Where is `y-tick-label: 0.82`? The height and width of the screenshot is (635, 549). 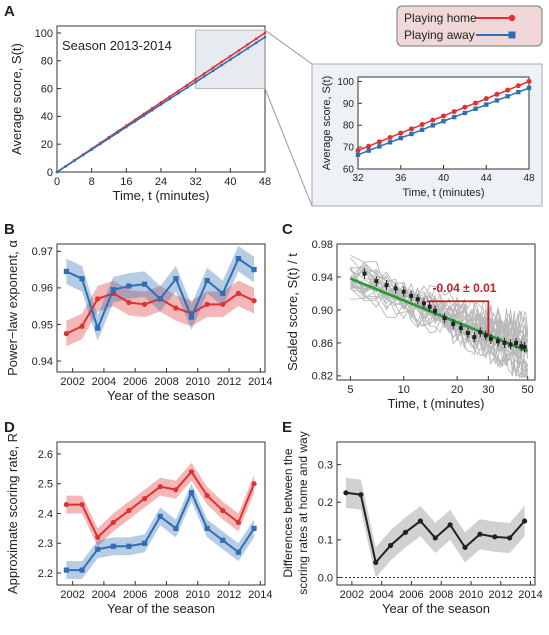
y-tick-label: 0.82 is located at coordinates (322, 377).